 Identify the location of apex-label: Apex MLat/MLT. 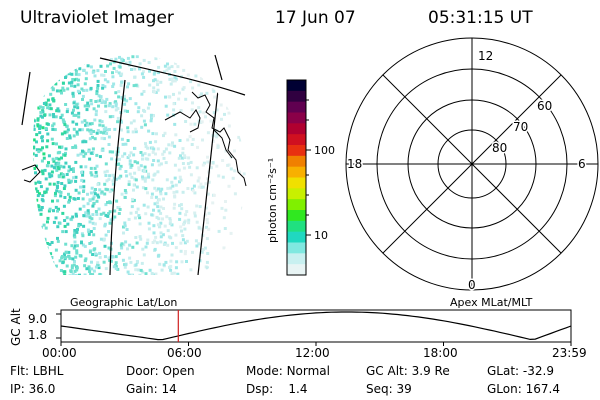
(491, 302).